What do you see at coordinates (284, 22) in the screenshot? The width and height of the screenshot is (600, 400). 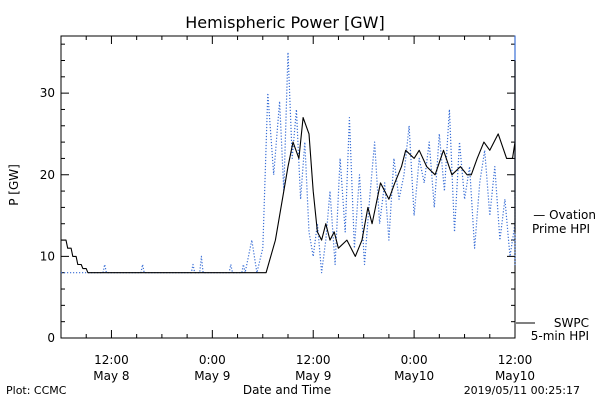 I see `chart-title: Hemispheric Power [GW]` at bounding box center [284, 22].